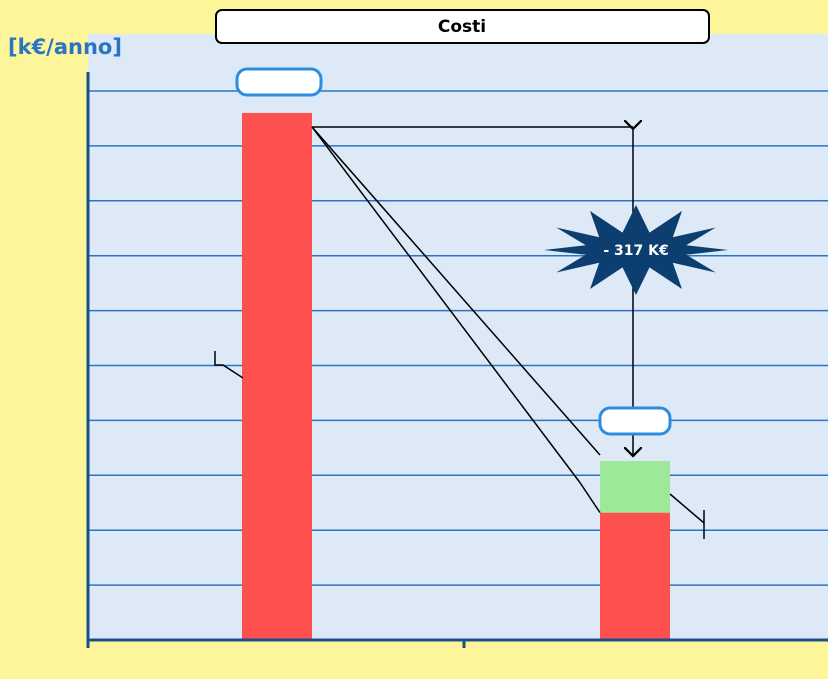 Image resolution: width=828 pixels, height=679 pixels. I want to click on title-frame, so click(462, 26).